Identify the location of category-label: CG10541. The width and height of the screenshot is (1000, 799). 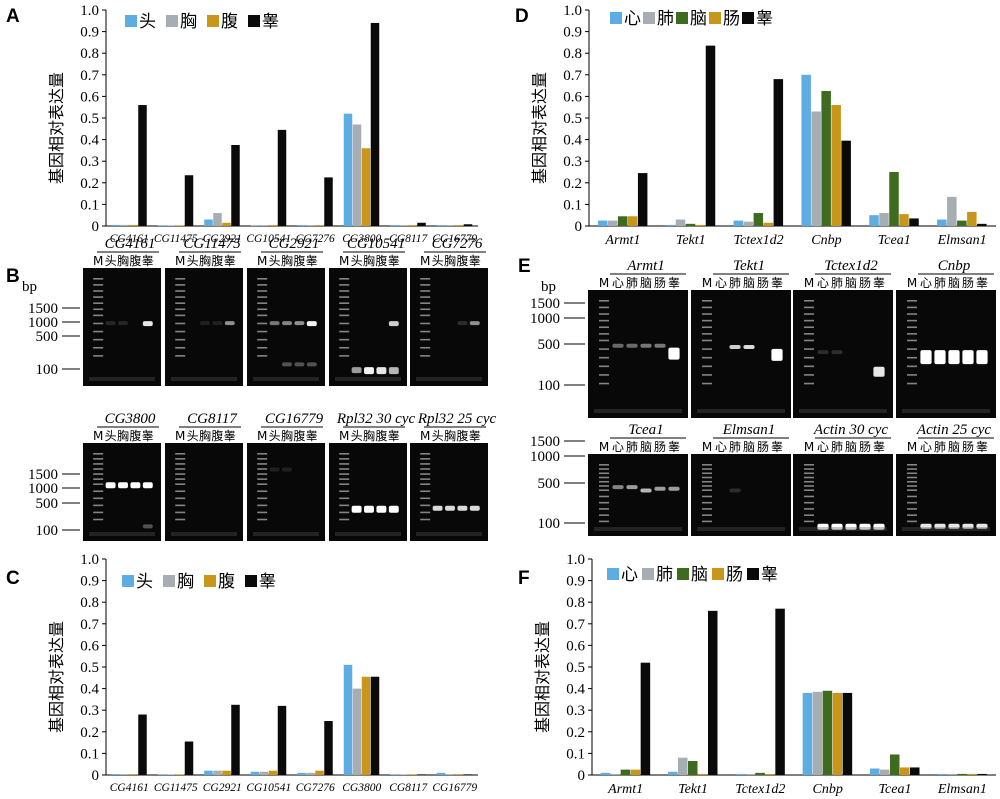
(268, 239).